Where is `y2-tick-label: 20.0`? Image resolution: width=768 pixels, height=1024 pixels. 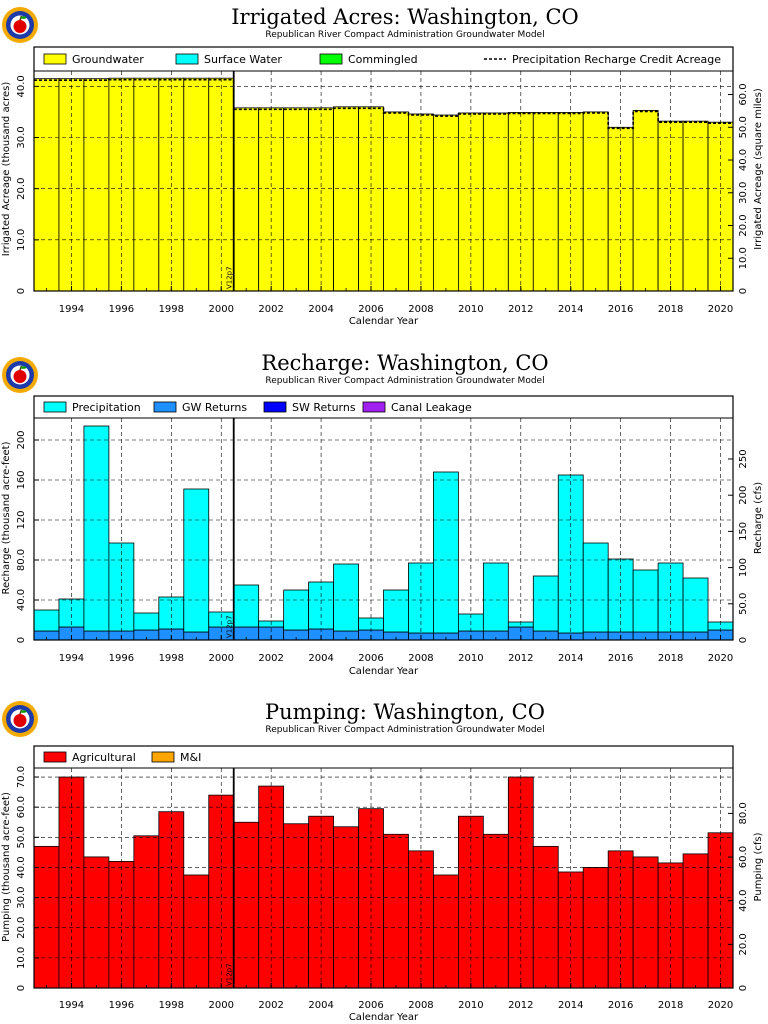 y2-tick-label: 20.0 is located at coordinates (743, 225).